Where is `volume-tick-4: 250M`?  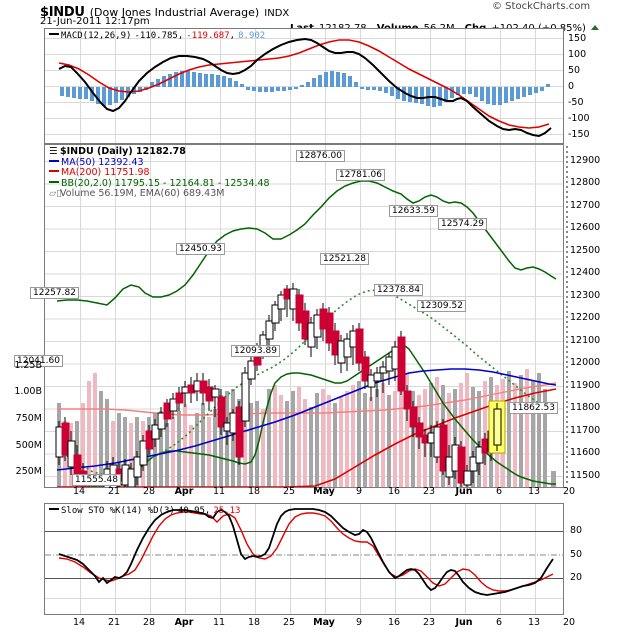
volume-tick-4: 250M is located at coordinates (28, 471).